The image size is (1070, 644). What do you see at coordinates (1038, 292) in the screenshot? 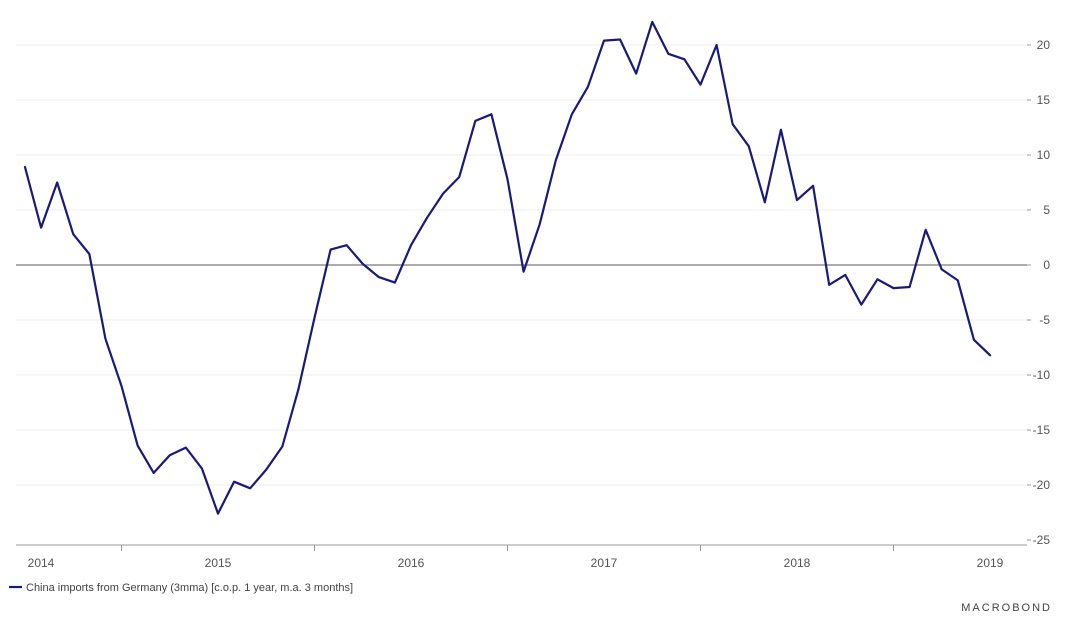
I see `y-axis: 20 15 10 5 0 -5 -10 -15 -20 -25` at bounding box center [1038, 292].